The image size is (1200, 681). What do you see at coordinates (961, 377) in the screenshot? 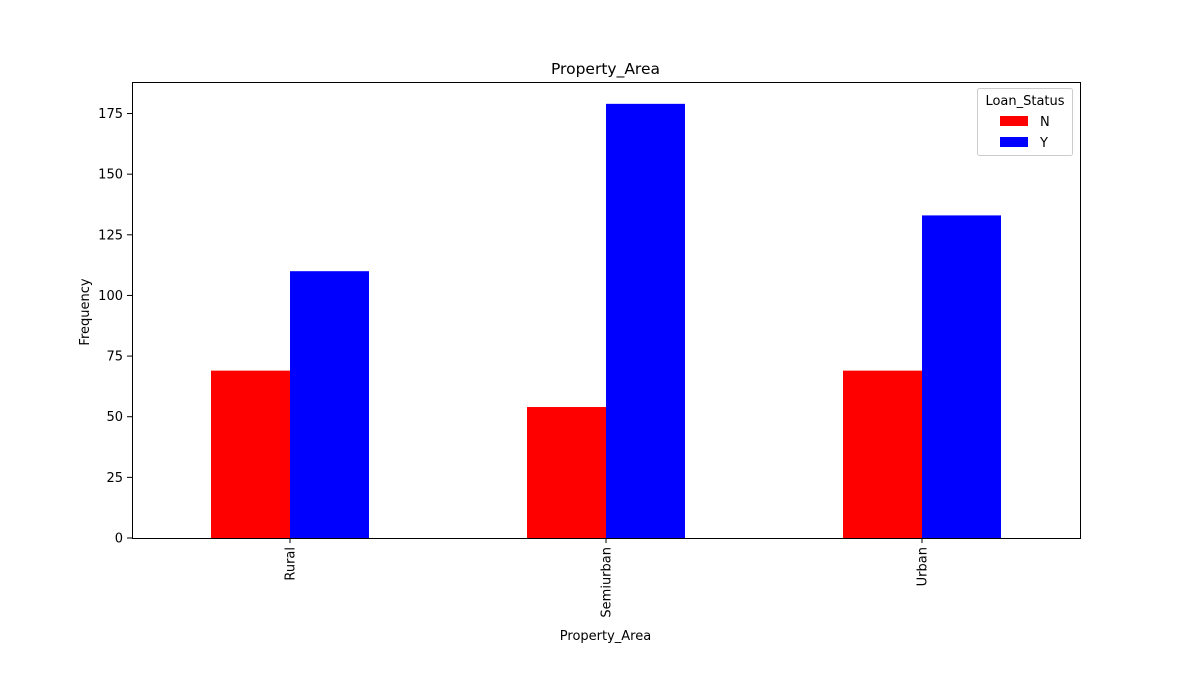
I see `bar-urban-y` at bounding box center [961, 377].